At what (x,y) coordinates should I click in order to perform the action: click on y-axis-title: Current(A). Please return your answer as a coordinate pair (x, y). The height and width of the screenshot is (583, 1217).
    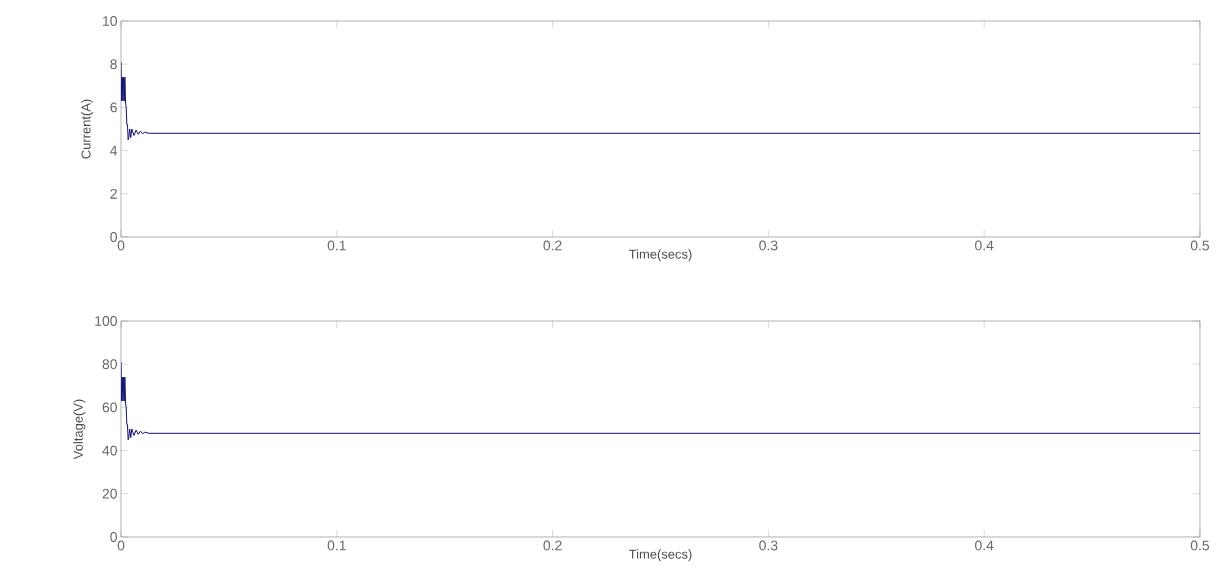
    Looking at the image, I should click on (87, 129).